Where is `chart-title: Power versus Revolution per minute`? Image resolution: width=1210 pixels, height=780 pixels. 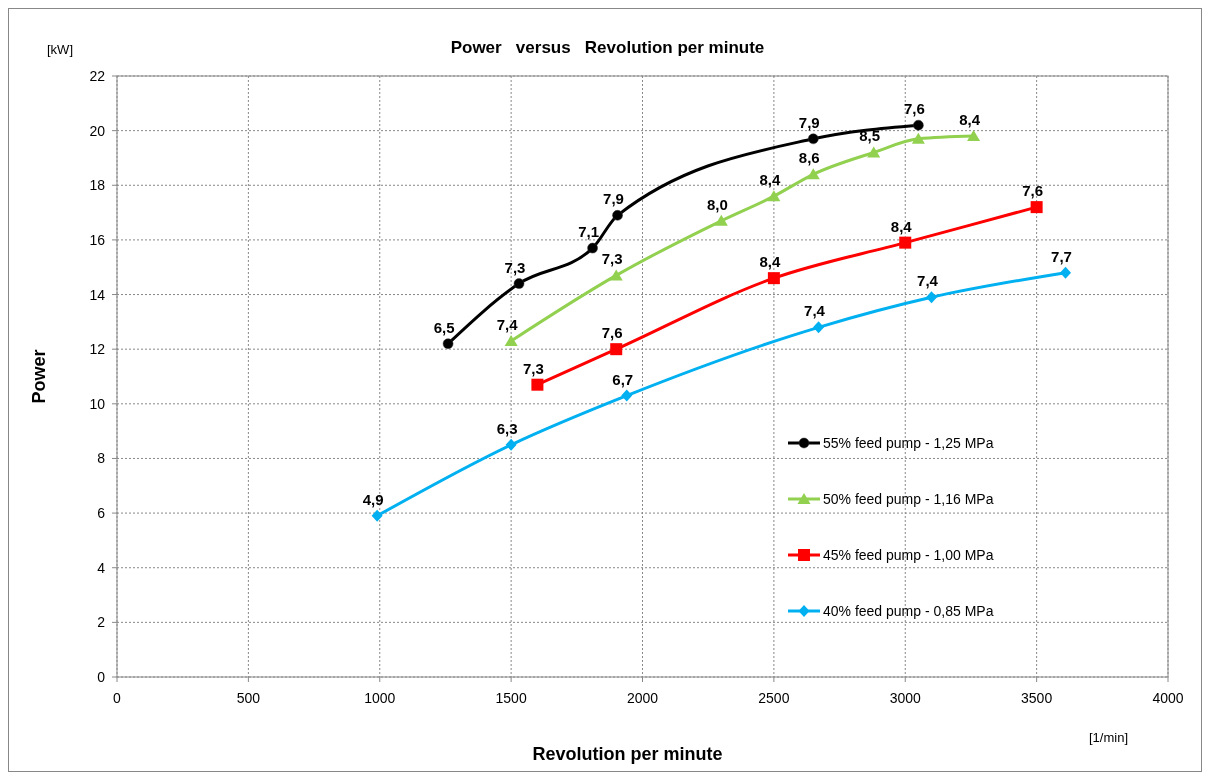
chart-title: Power versus Revolution per minute is located at coordinates (607, 47).